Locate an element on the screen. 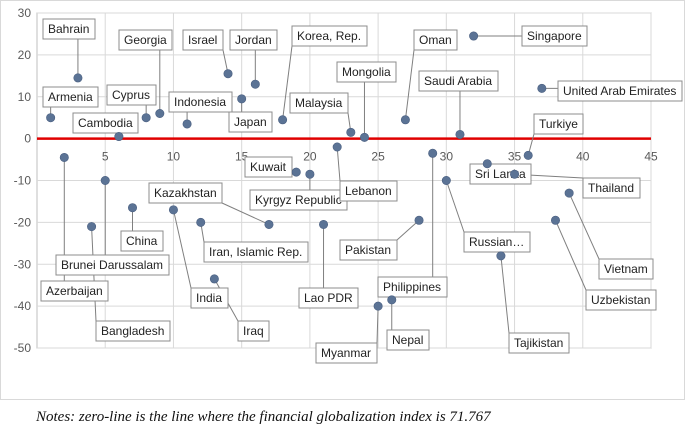  x-tick-label: 5 is located at coordinates (105, 157).